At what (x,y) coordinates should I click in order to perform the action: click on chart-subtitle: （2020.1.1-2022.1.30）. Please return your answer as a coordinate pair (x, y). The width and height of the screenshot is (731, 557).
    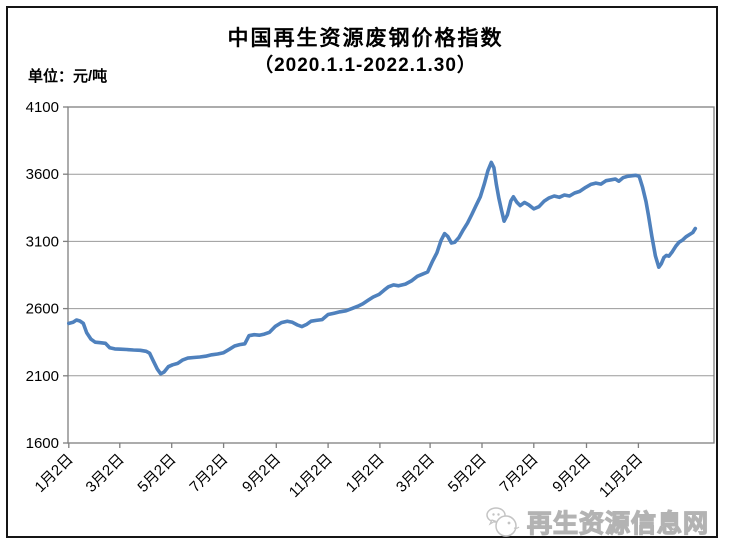
    Looking at the image, I should click on (365, 65).